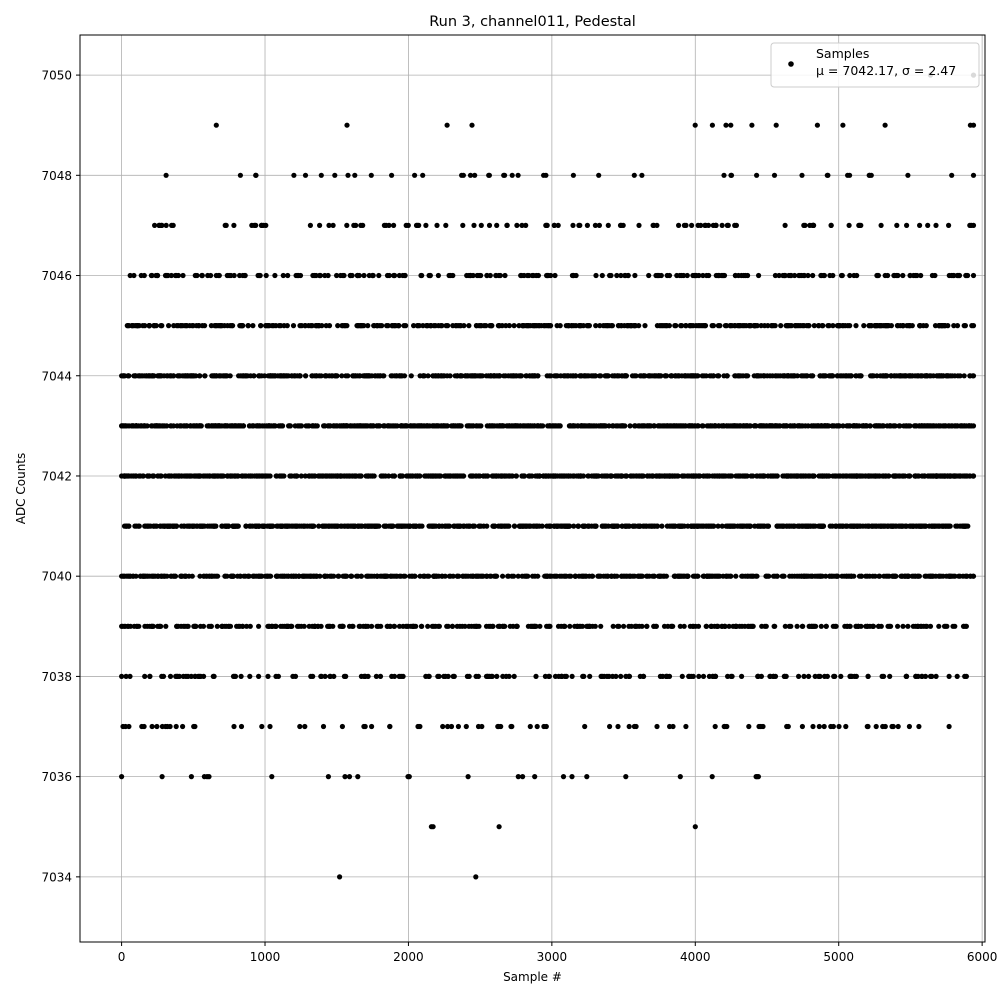 The image size is (1000, 1000). Describe the element at coordinates (56, 376) in the screenshot. I see `y-tick-label: 7044` at that location.